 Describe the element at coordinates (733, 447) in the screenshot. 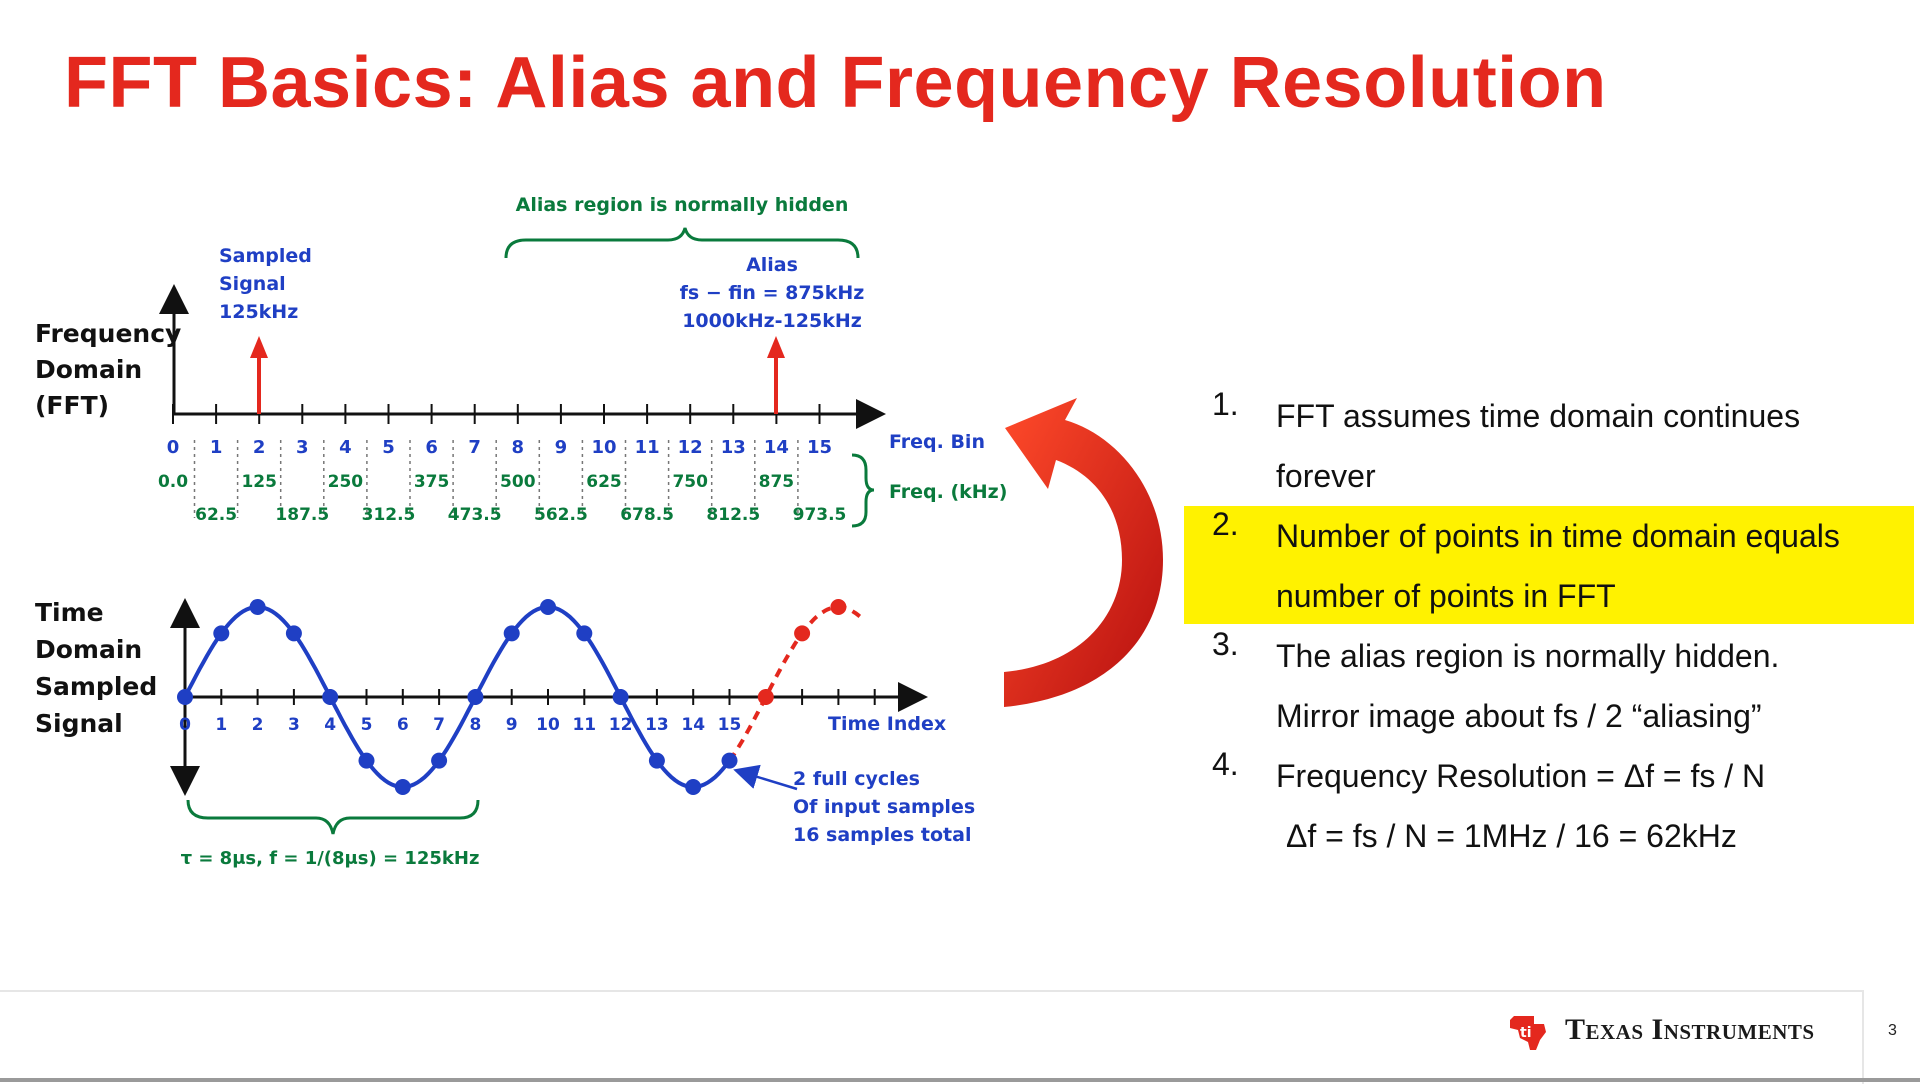

I see `freq-bin-label: 13` at that location.